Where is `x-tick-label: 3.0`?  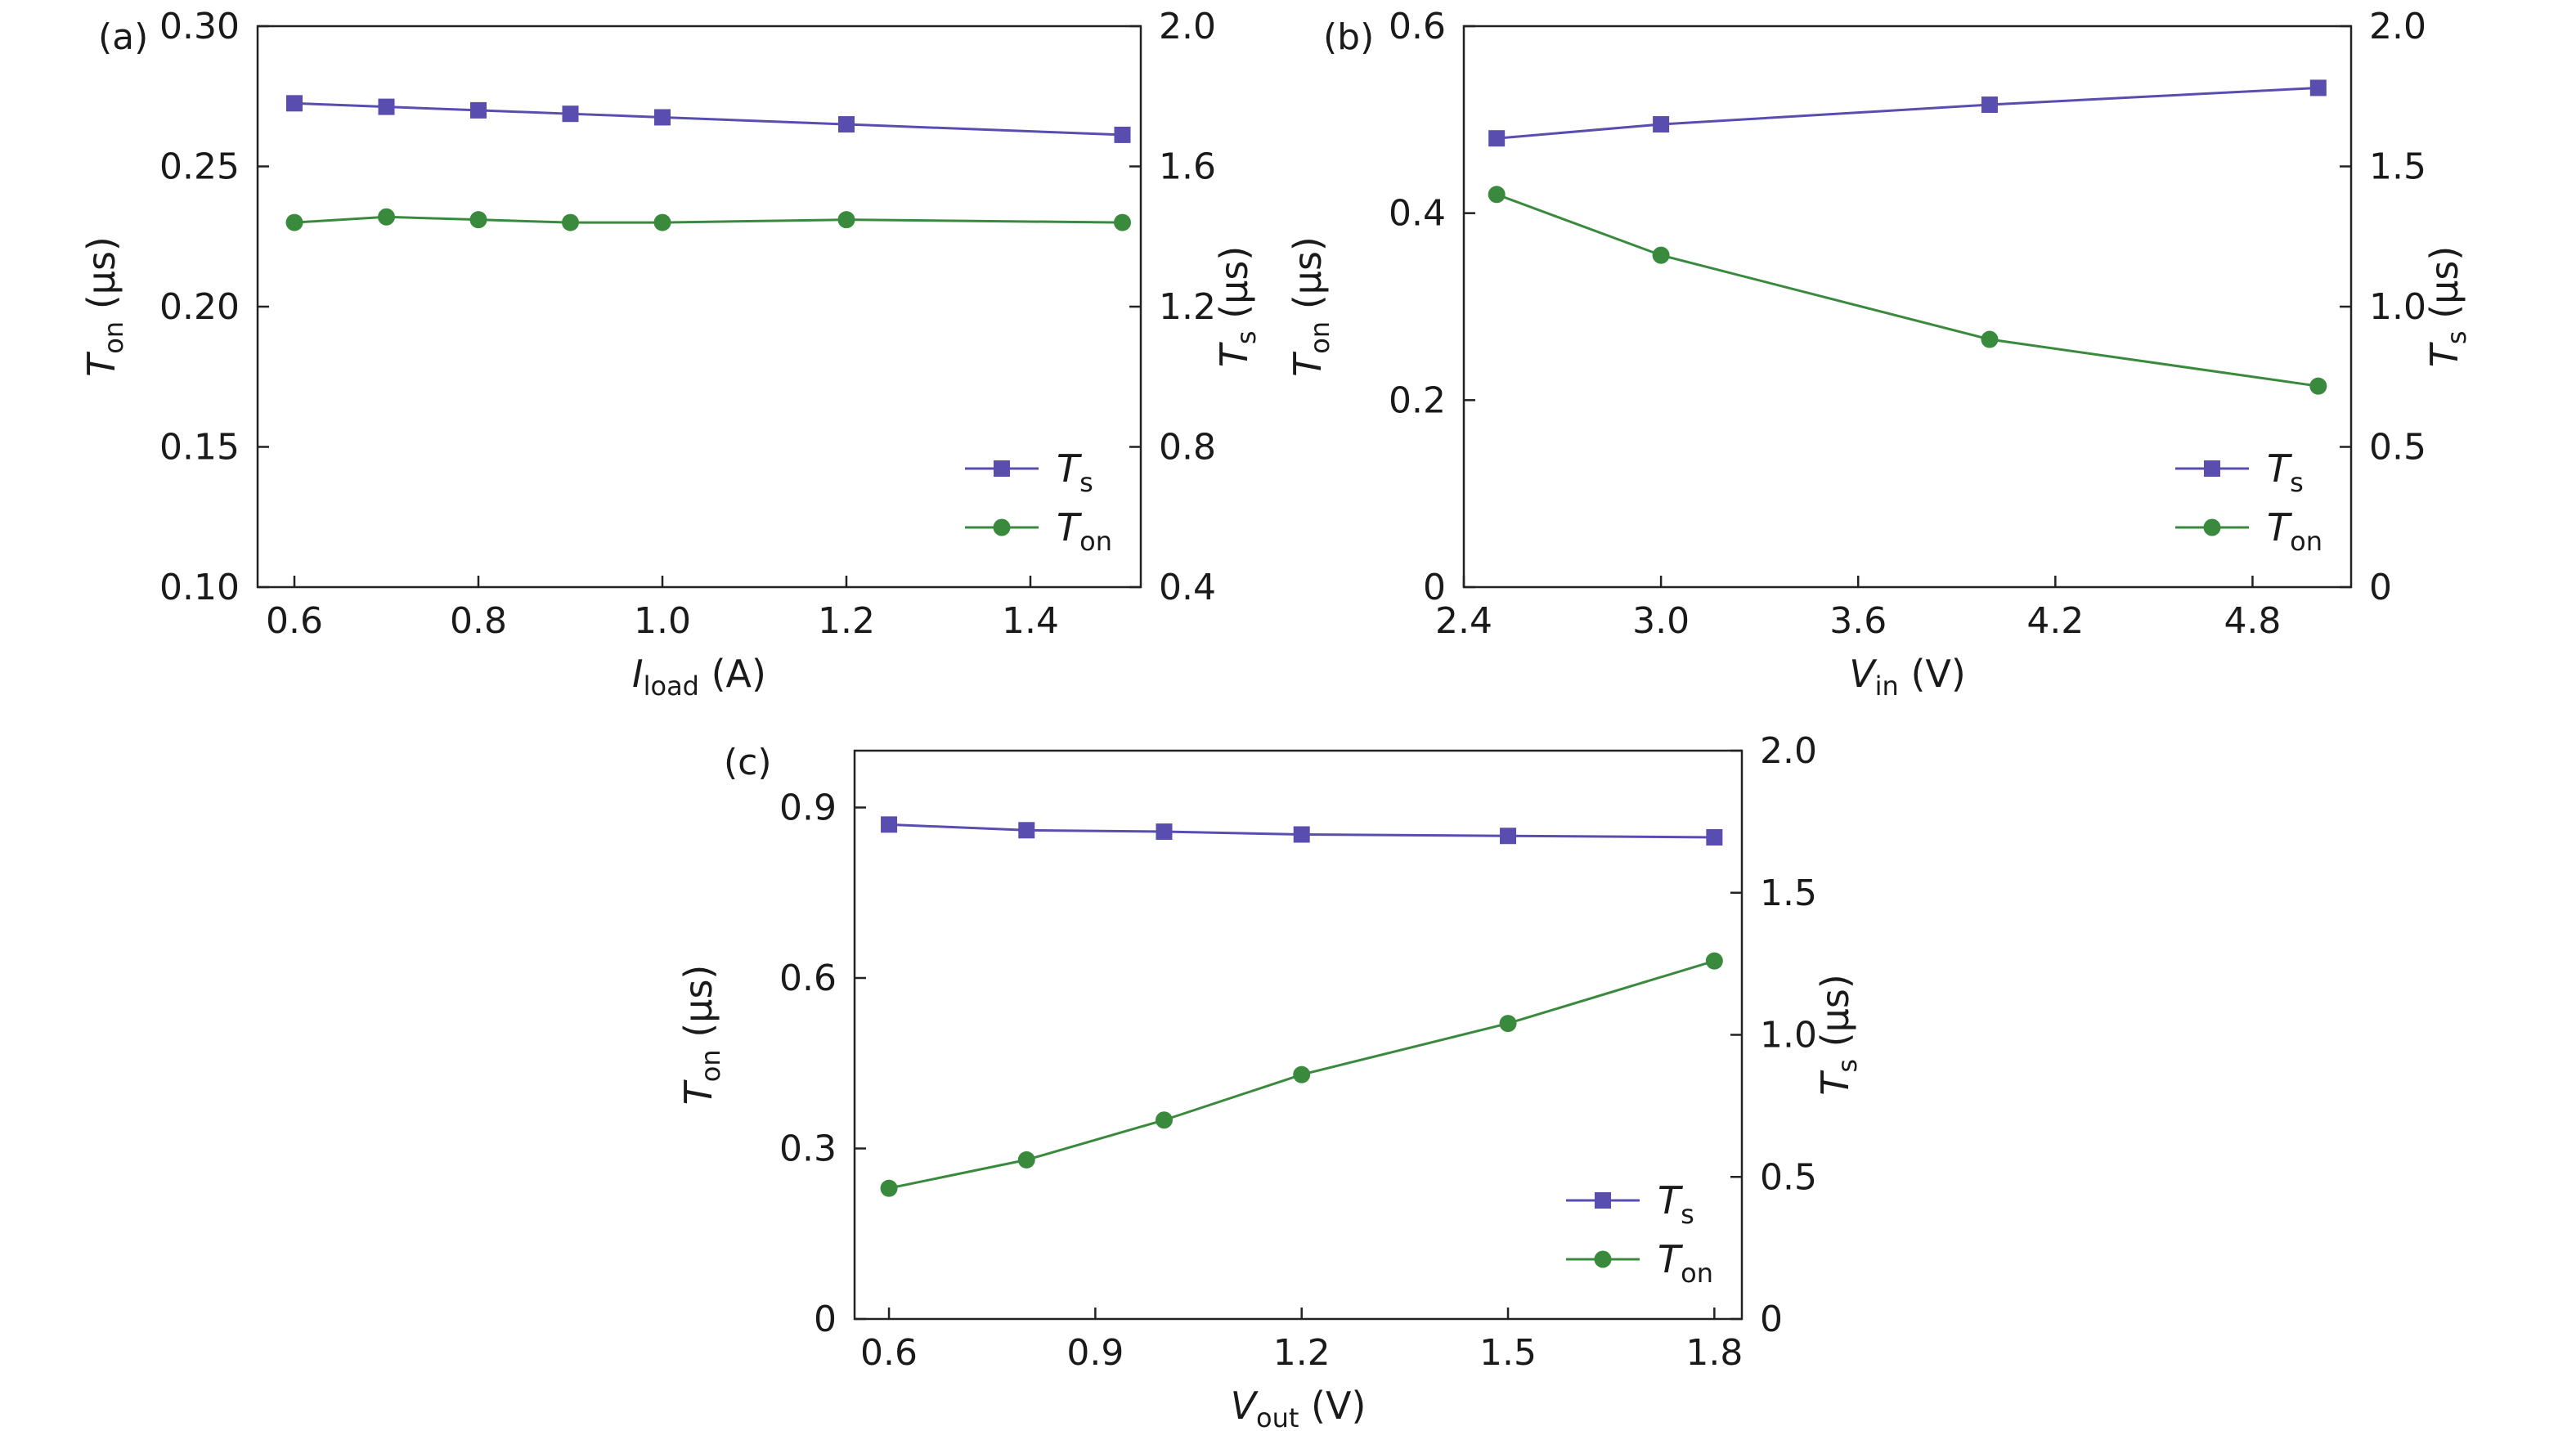 x-tick-label: 3.0 is located at coordinates (1661, 621).